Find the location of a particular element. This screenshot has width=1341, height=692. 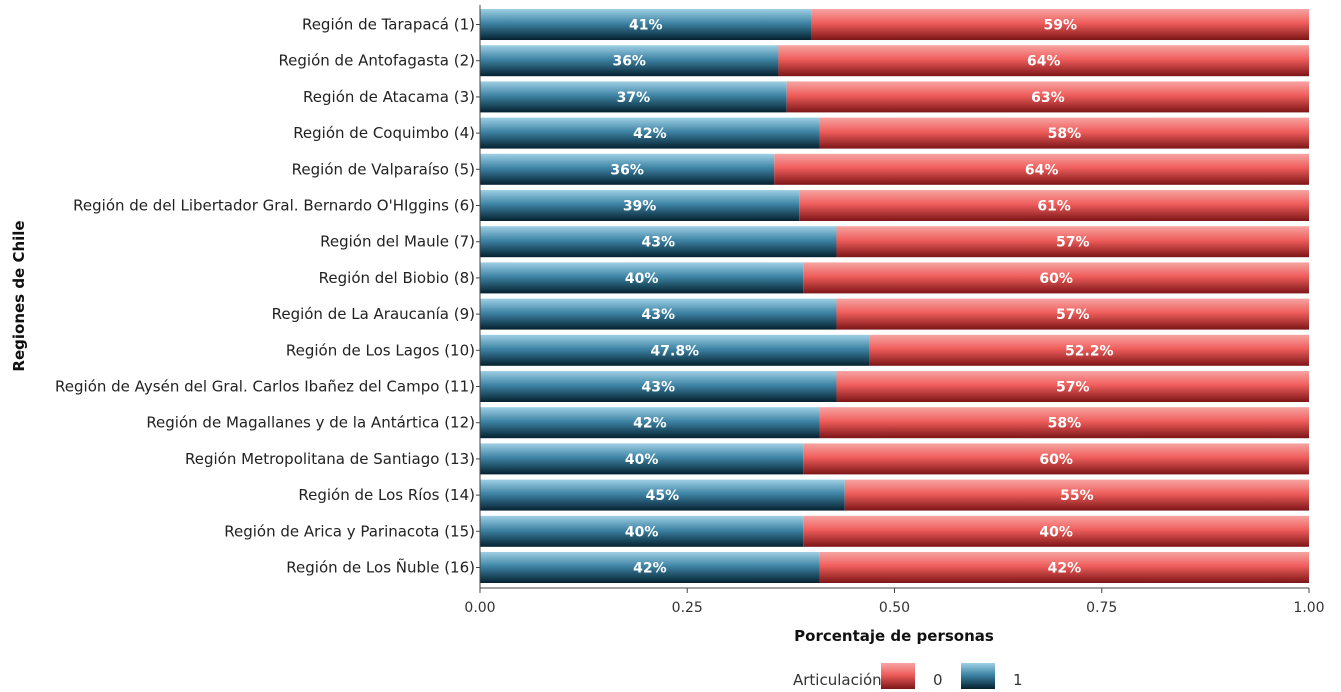

category-label: Región de Los Ñuble (16) is located at coordinates (380, 567).